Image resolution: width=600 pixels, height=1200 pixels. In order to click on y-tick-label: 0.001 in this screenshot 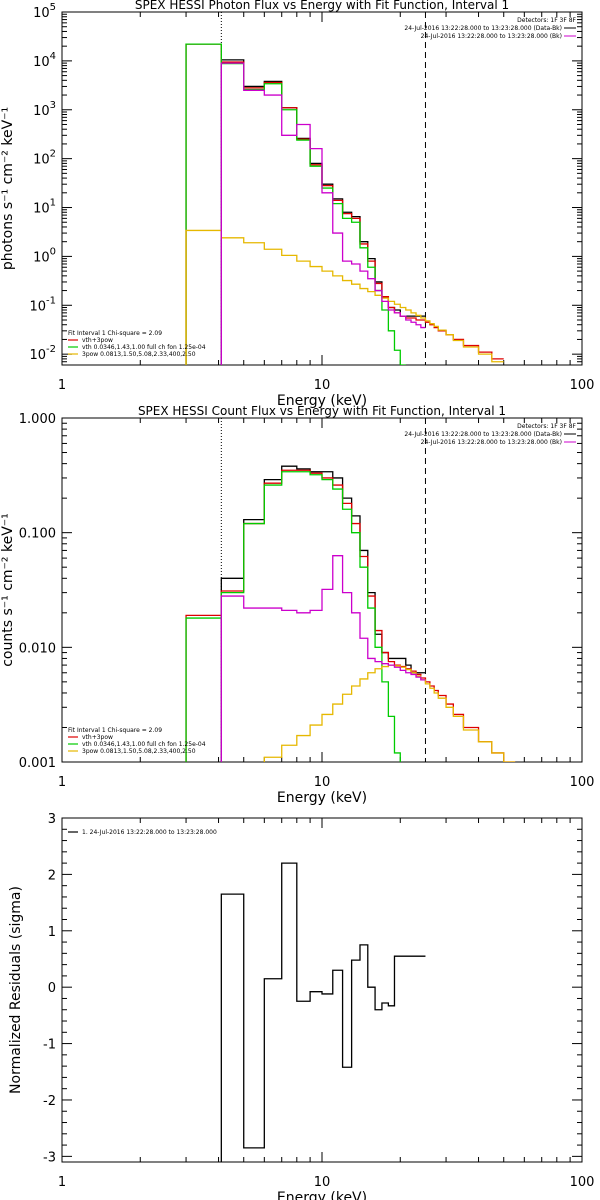, I will do `click(37, 763)`.